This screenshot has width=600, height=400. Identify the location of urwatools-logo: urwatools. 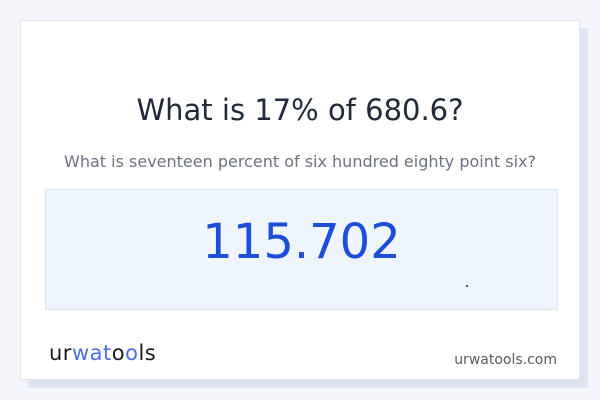
(103, 353).